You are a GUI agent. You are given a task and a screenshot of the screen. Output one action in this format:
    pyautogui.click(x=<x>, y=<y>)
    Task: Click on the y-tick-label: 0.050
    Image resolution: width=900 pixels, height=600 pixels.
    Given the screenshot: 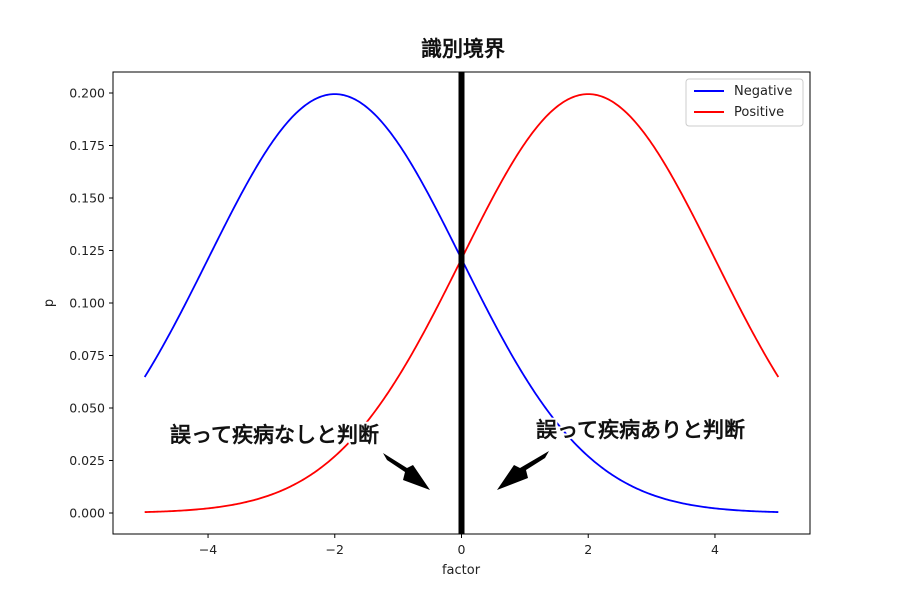 What is the action you would take?
    pyautogui.click(x=87, y=408)
    